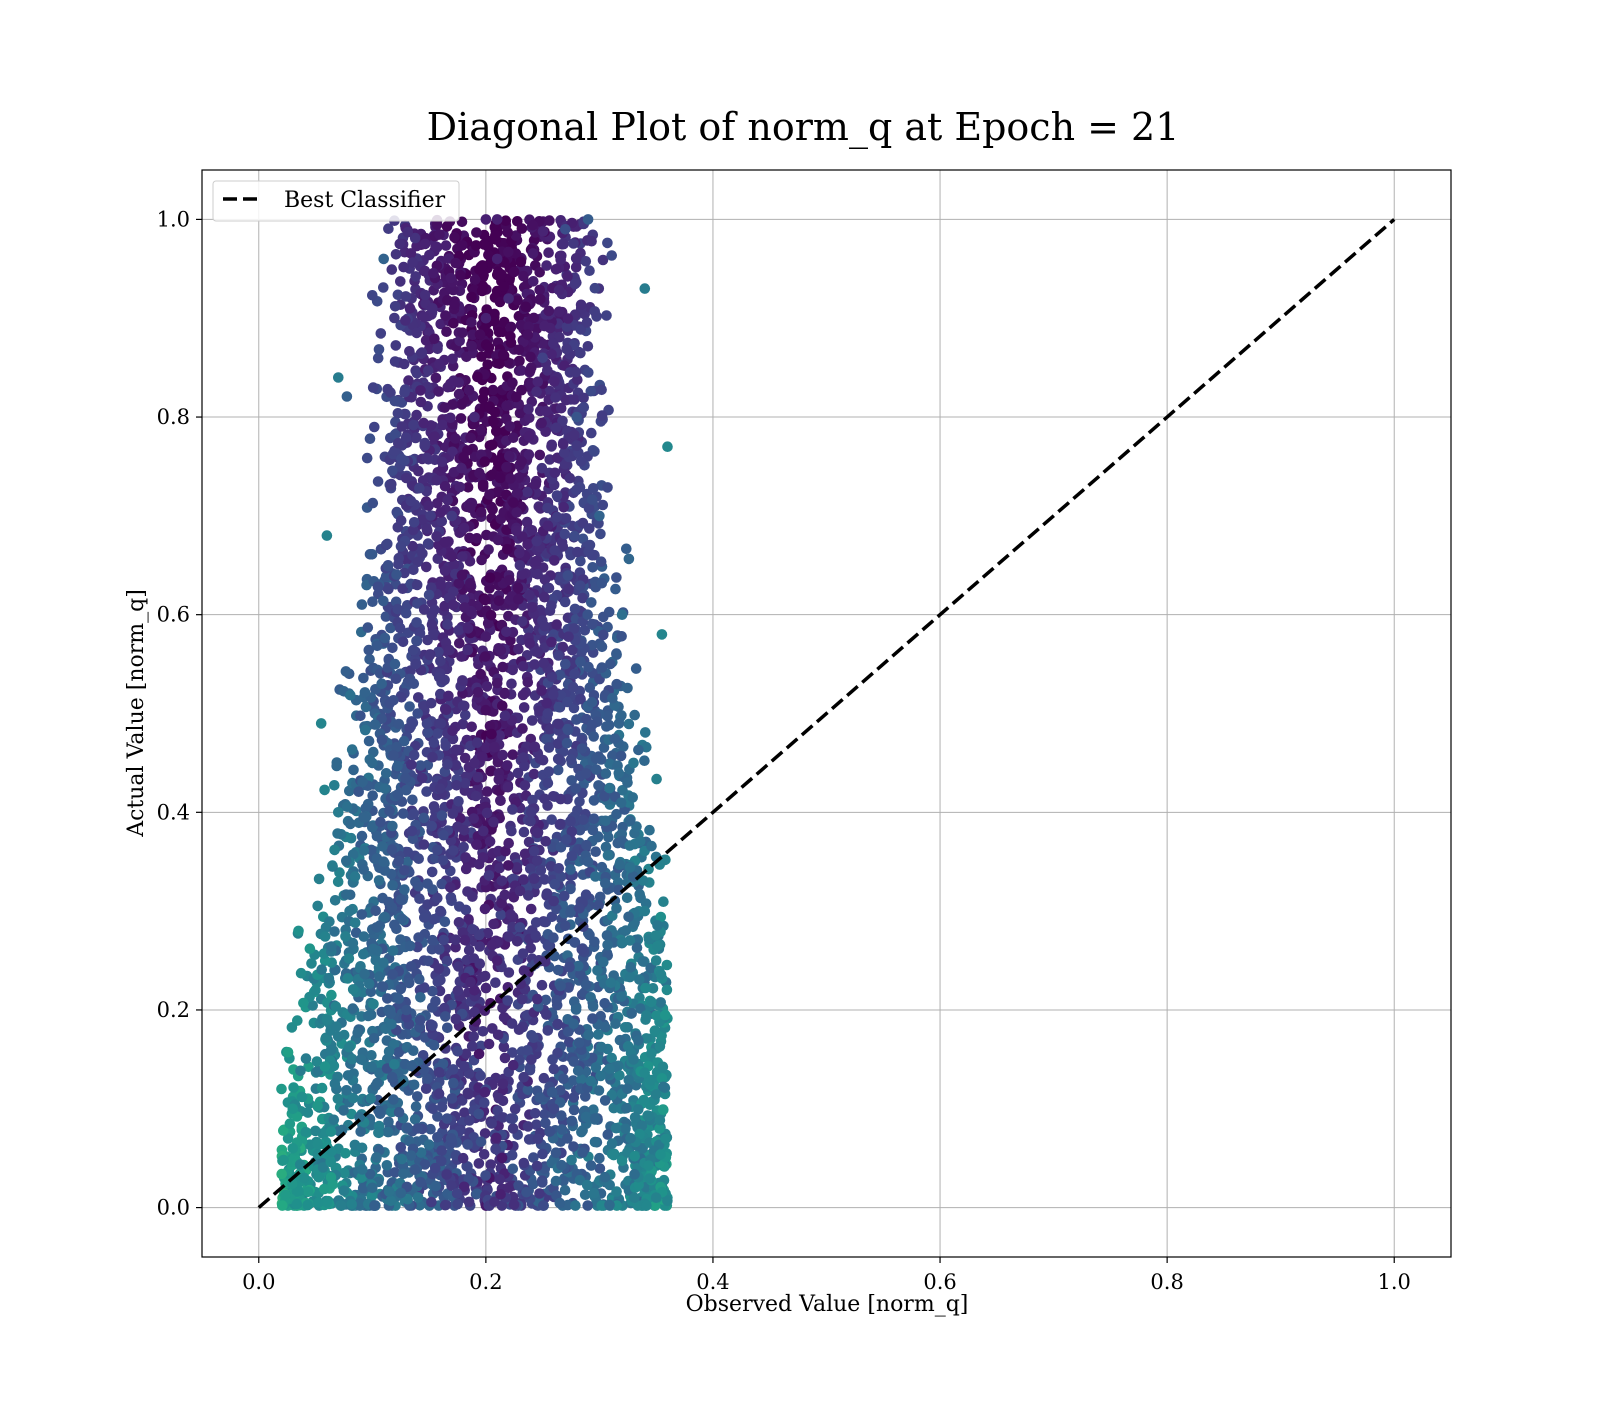 The image size is (1600, 1405). I want to click on y-tick-label: 0.6, so click(173, 615).